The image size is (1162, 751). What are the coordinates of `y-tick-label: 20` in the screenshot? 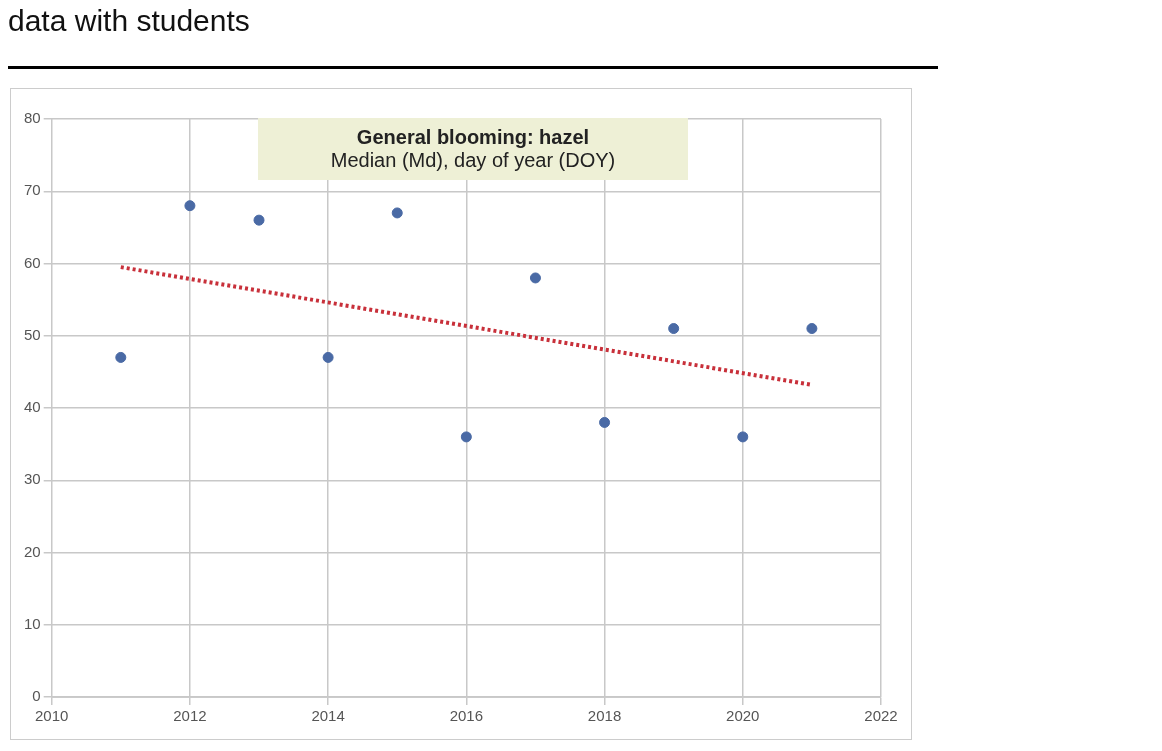 It's located at (32, 551).